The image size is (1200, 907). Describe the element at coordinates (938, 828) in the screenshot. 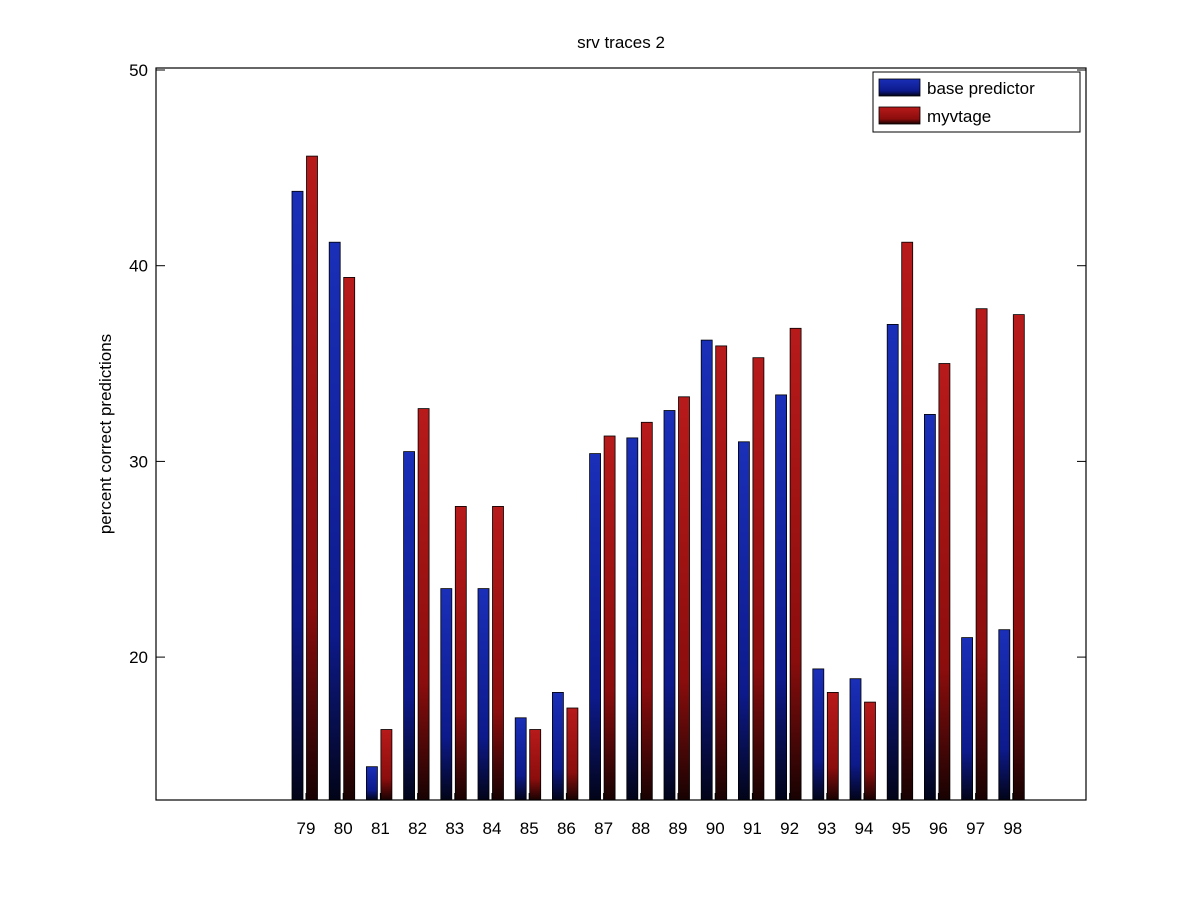

I see `x-tick-label-96: 96` at that location.